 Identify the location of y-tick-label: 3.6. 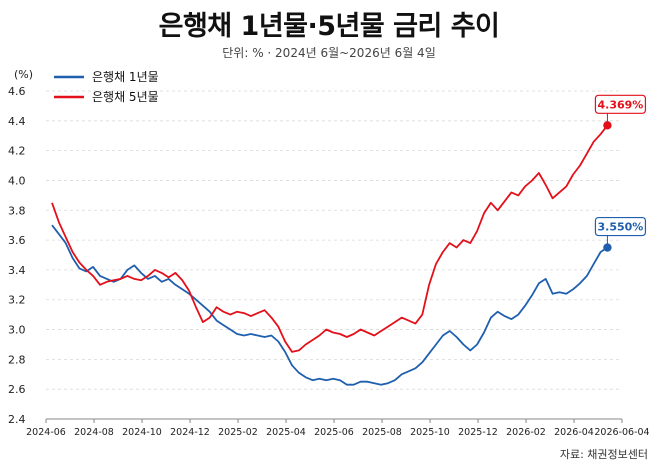
(17, 240).